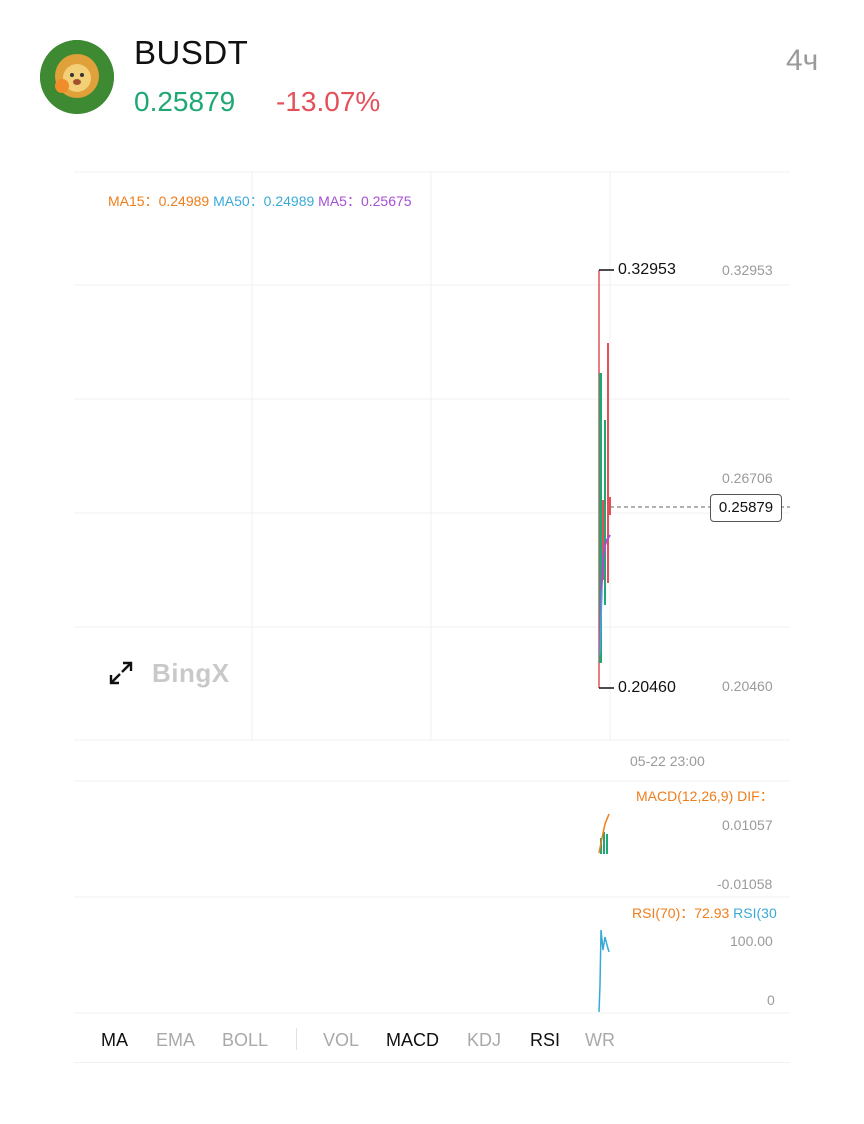 The width and height of the screenshot is (864, 1124). Describe the element at coordinates (601, 622) in the screenshot. I see `ma50-line` at that location.